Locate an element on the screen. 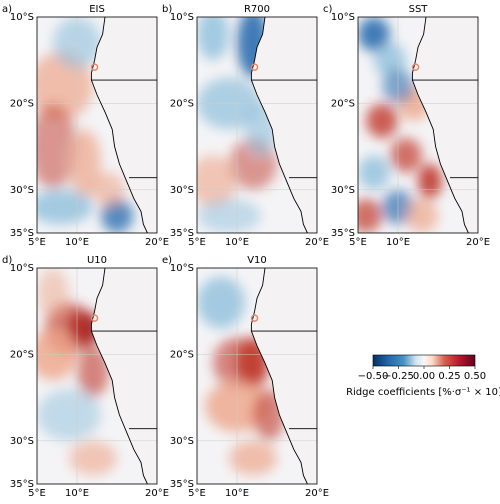 The width and height of the screenshot is (500, 504). panel-label: c) is located at coordinates (327, 9).